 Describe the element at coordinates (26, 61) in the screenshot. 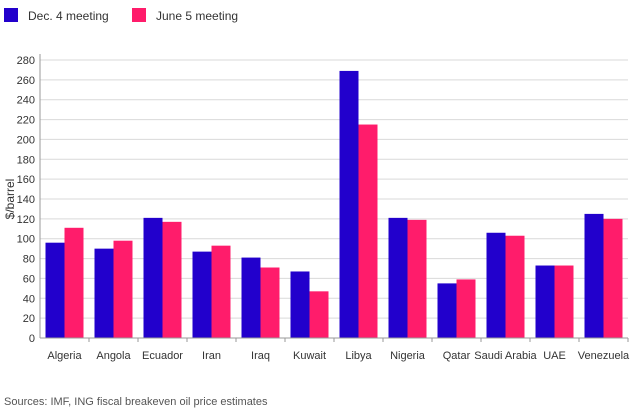

I see `y-tick-label: 280` at that location.